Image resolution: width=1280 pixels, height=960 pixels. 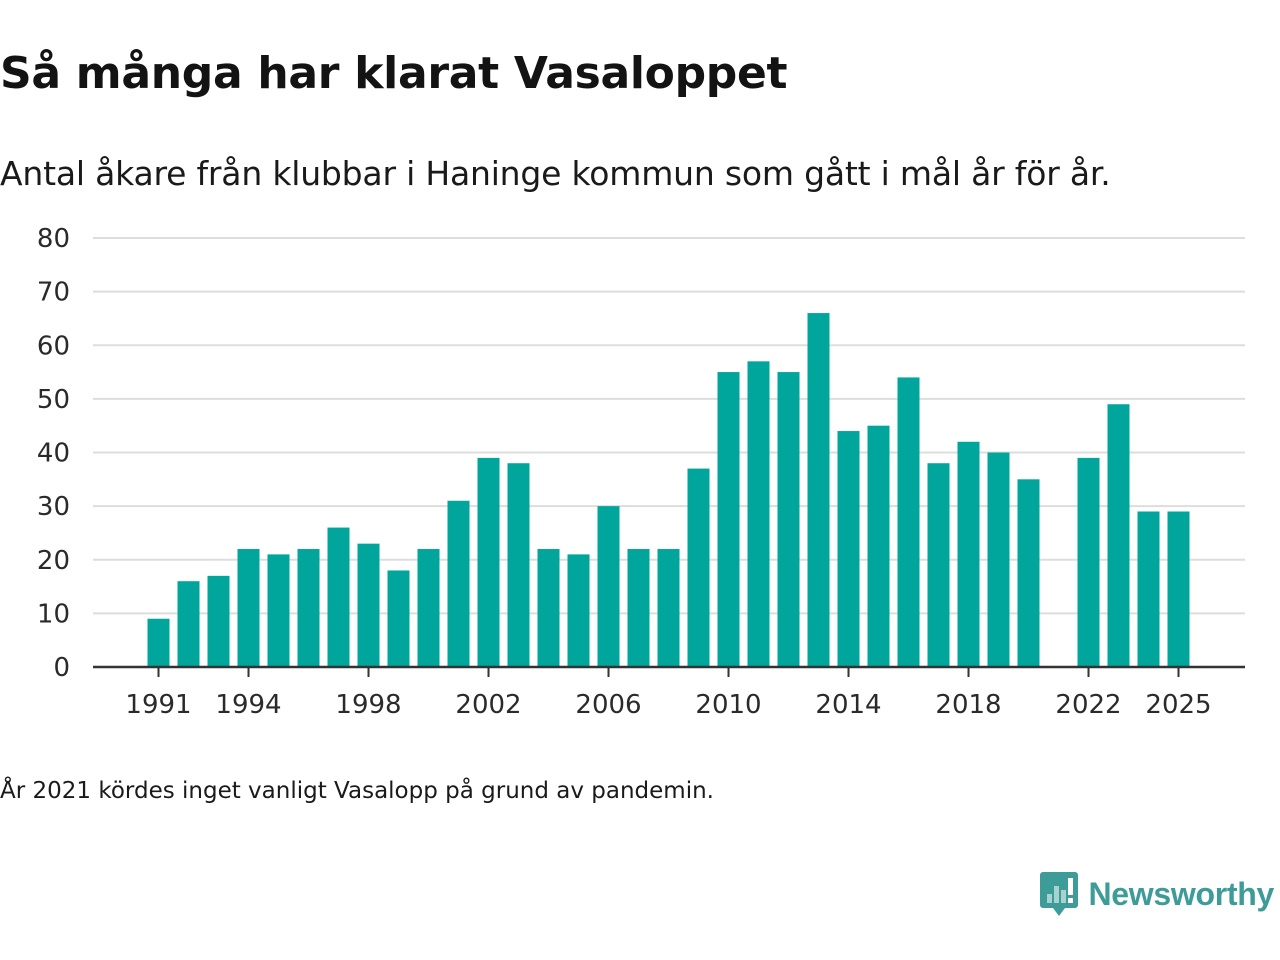 I want to click on newsworthy-chart-bubble-icon, so click(x=1058, y=894).